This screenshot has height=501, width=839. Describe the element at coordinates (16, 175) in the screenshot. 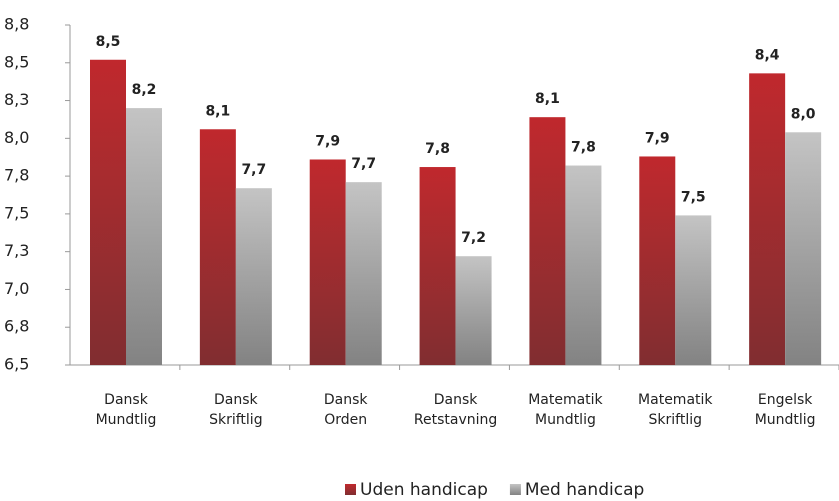

I see `y-tick-label: 7,8` at that location.